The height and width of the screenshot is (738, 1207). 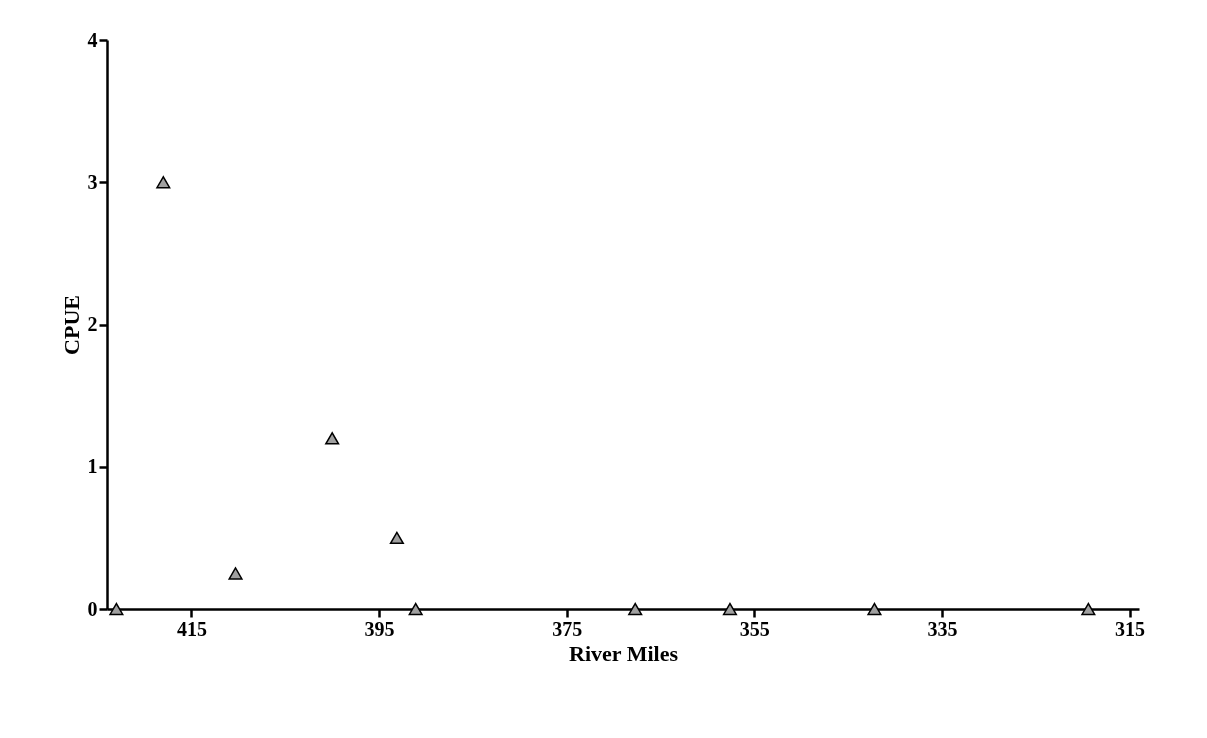 I want to click on y-tick-label: 4, so click(x=92, y=39).